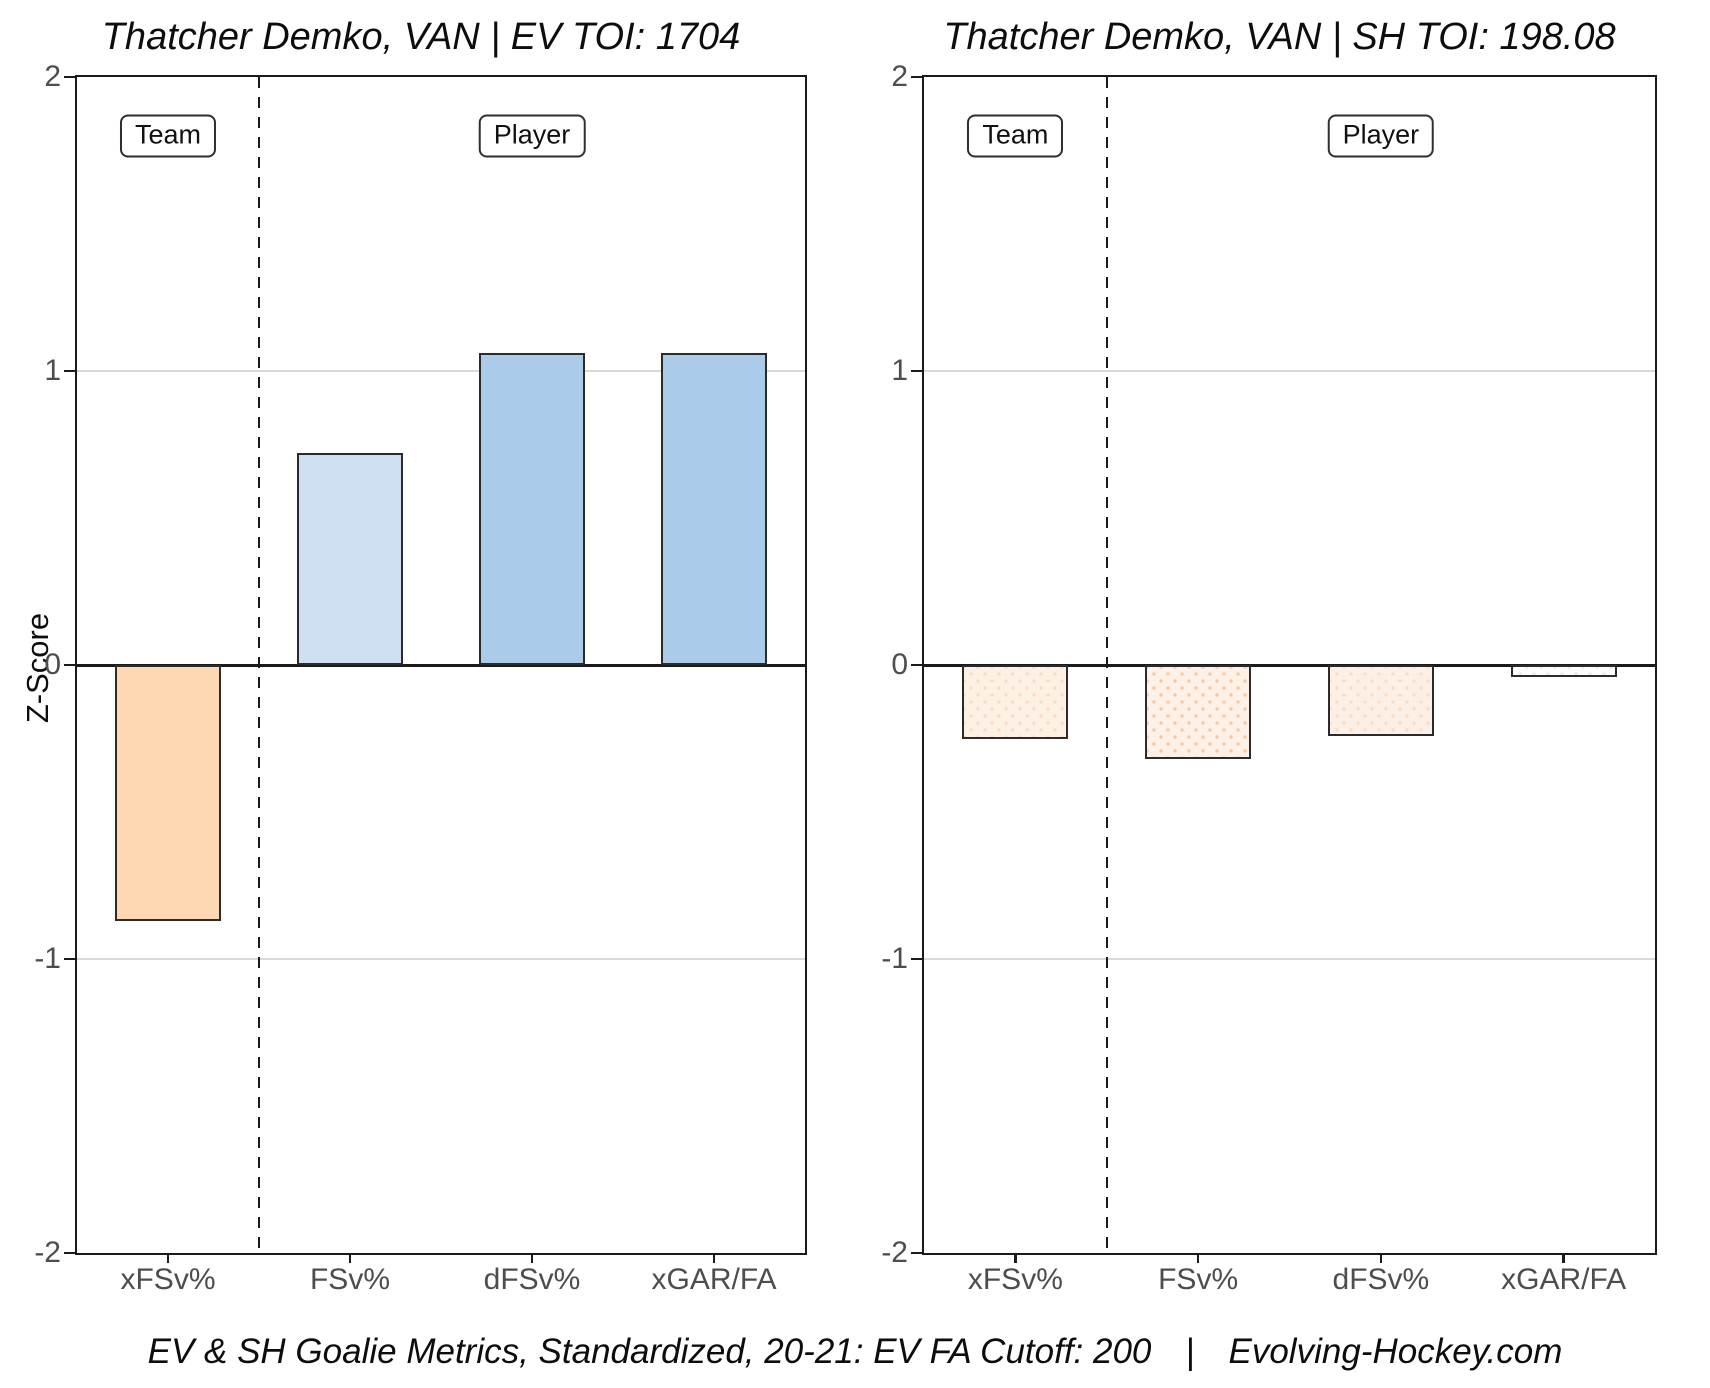  What do you see at coordinates (421, 37) in the screenshot?
I see `chart-title-ev: Thatcher Demko, VAN | EV TOI: 1704` at bounding box center [421, 37].